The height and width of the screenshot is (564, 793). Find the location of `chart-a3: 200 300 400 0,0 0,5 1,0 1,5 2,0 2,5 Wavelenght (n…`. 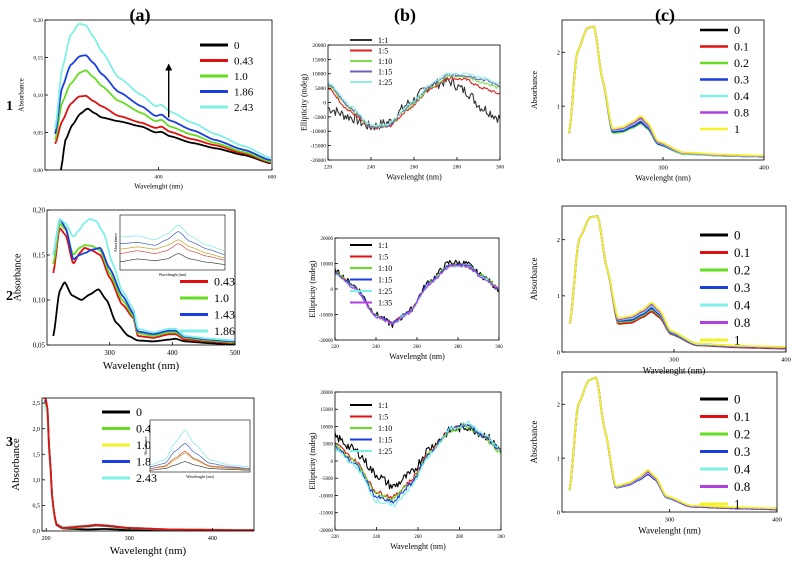

chart-a3: 200 300 400 0,0 0,5 1,0 1,5 2,0 2,5 Wavelenght (n… is located at coordinates (132, 477).